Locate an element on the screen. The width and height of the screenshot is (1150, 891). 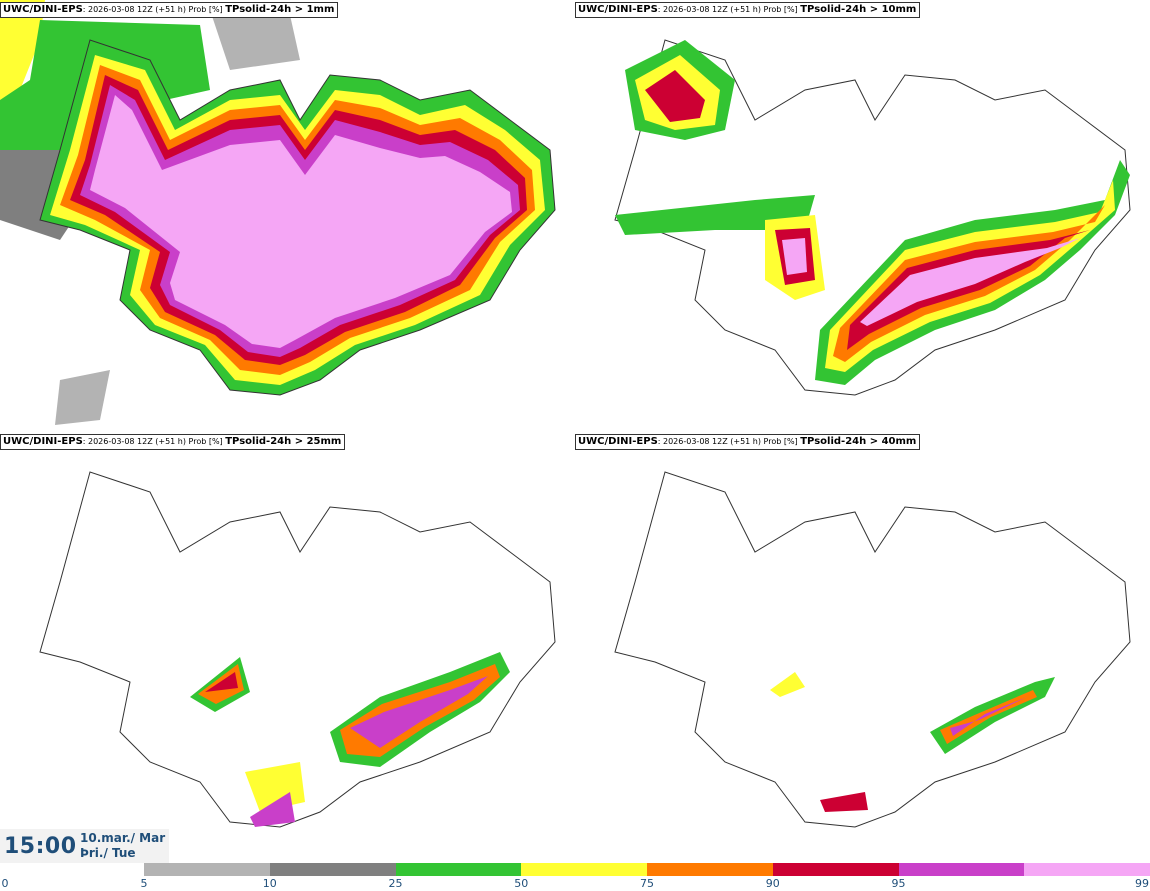
variable-label: TPsolid-24h > 10mm is located at coordinates (858, 9).